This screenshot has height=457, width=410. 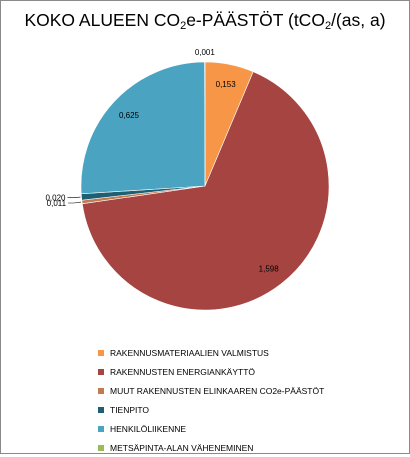 I want to click on pie-slice-henkiloliikenne, so click(x=143, y=128).